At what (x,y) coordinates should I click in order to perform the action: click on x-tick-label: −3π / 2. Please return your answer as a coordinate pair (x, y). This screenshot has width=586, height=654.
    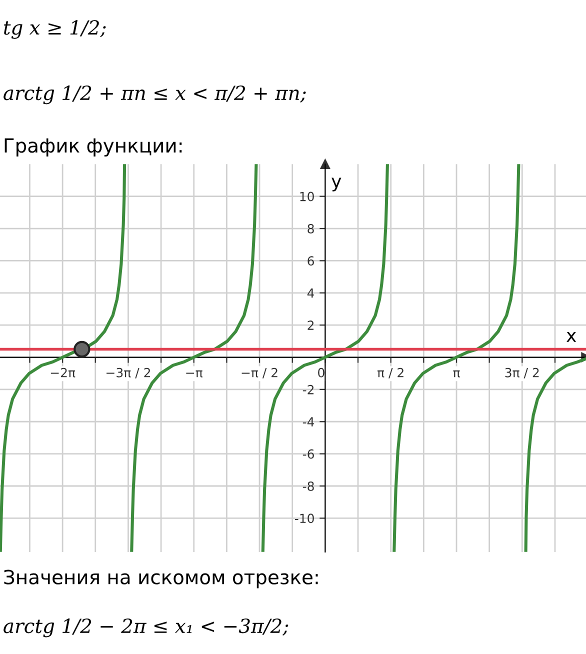
    Looking at the image, I should click on (128, 373).